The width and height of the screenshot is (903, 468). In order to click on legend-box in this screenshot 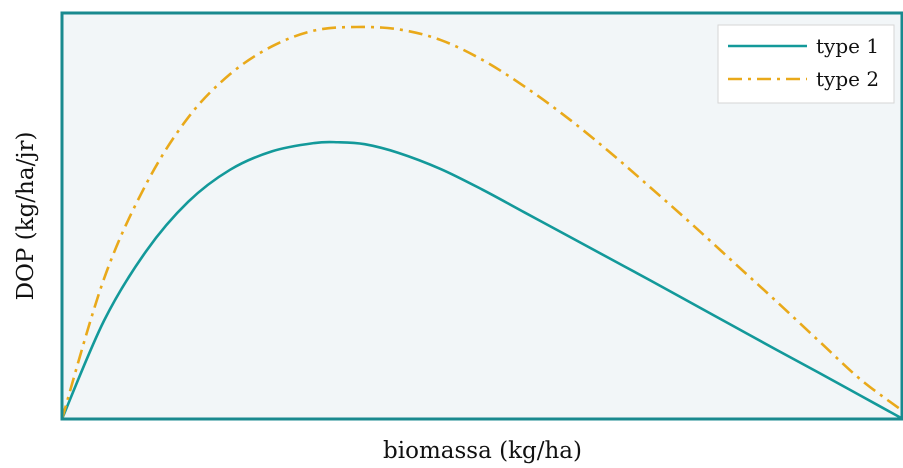, I will do `click(806, 64)`.